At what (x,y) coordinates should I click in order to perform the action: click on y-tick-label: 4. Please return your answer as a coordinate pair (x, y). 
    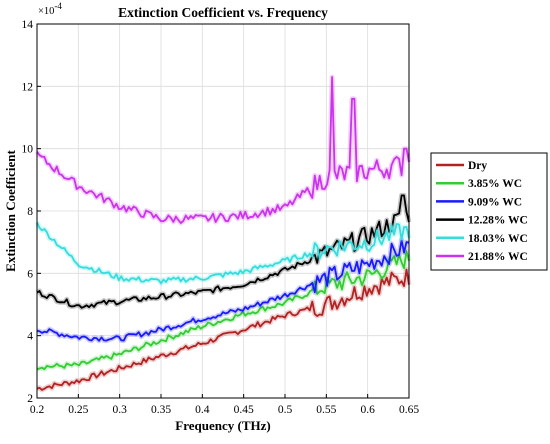
    Looking at the image, I should click on (30, 337).